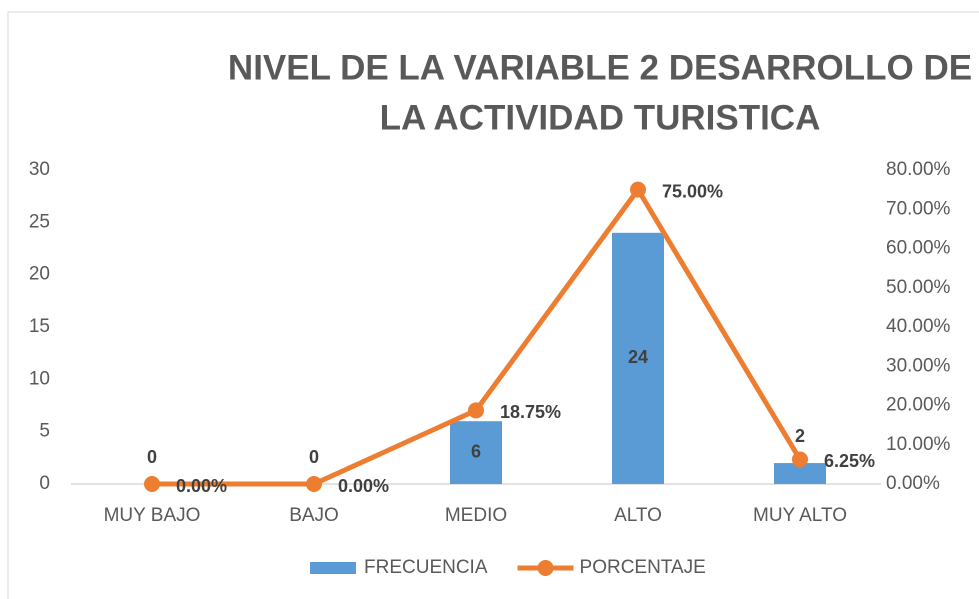  Describe the element at coordinates (800, 436) in the screenshot. I see `data-label: 2` at that location.